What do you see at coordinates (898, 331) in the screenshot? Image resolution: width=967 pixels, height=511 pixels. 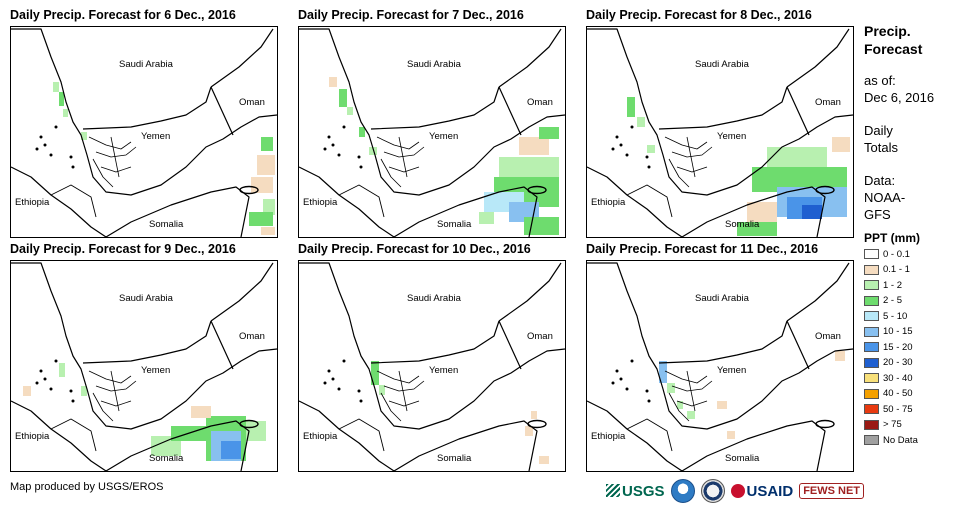 I see `legend-label: 10 - 15` at bounding box center [898, 331].